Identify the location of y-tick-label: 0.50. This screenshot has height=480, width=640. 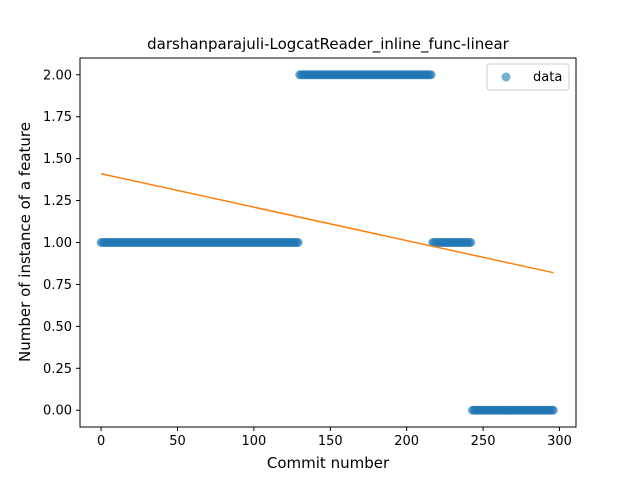
(57, 327).